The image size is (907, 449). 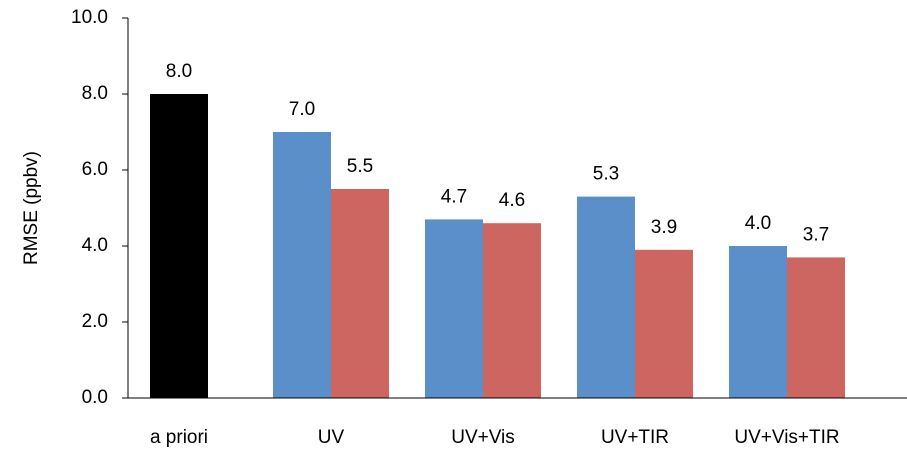 What do you see at coordinates (786, 437) in the screenshot?
I see `x-tick-label: UV+Vis+TIR` at bounding box center [786, 437].